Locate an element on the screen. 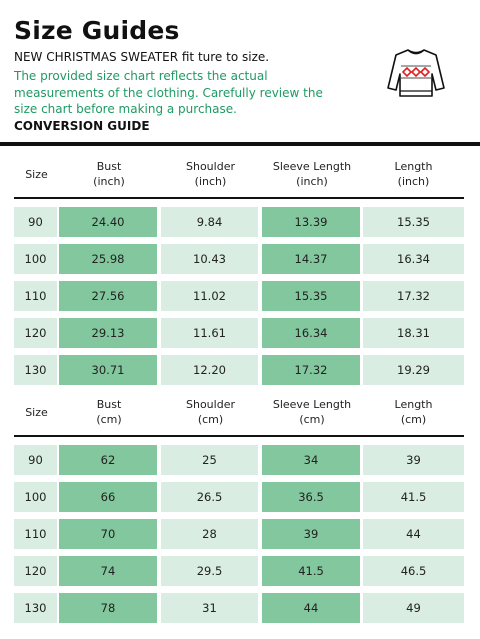 The height and width of the screenshot is (639, 480). column-header-label: Bust (inch) is located at coordinates (109, 174).